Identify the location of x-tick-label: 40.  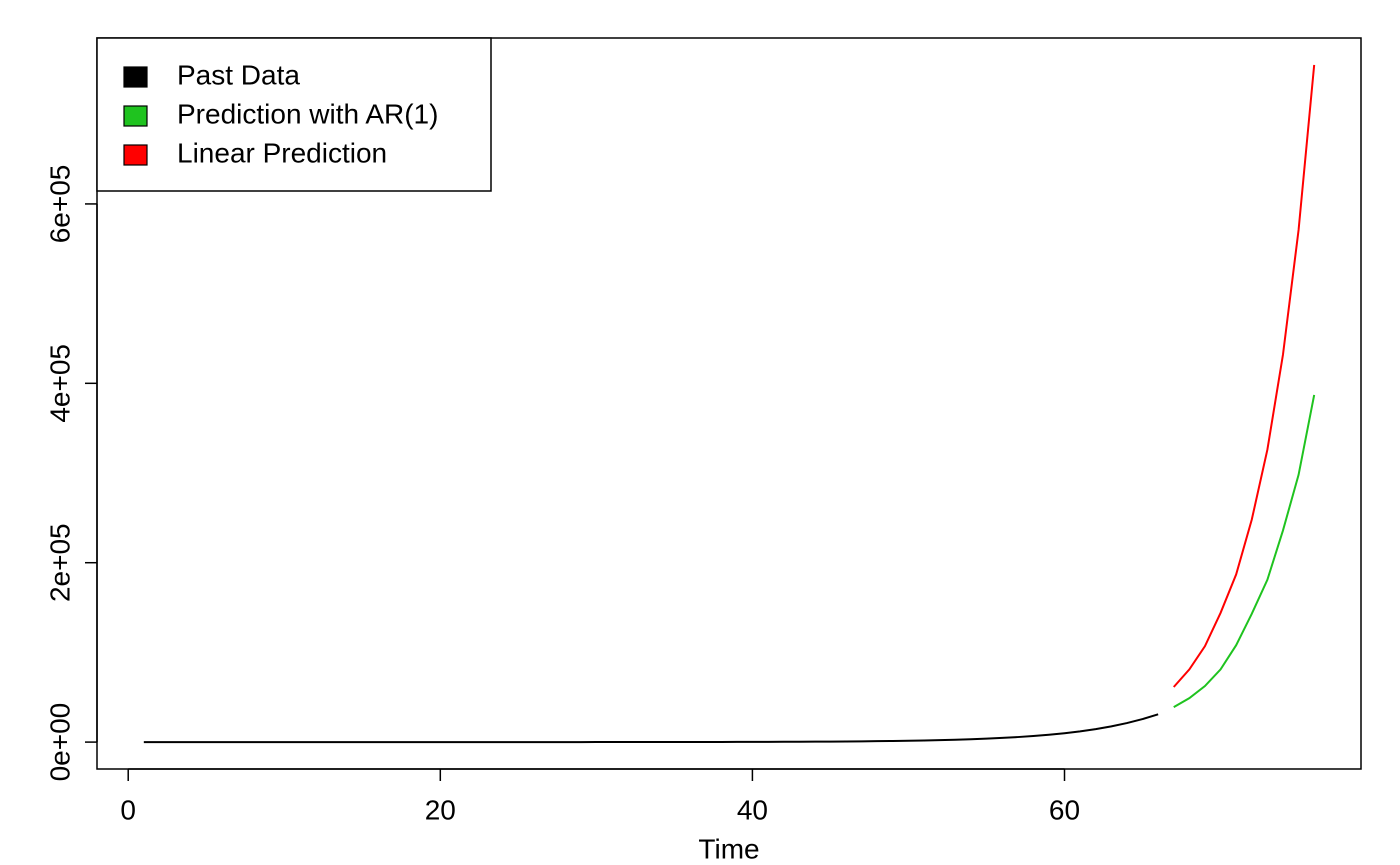
(752, 809).